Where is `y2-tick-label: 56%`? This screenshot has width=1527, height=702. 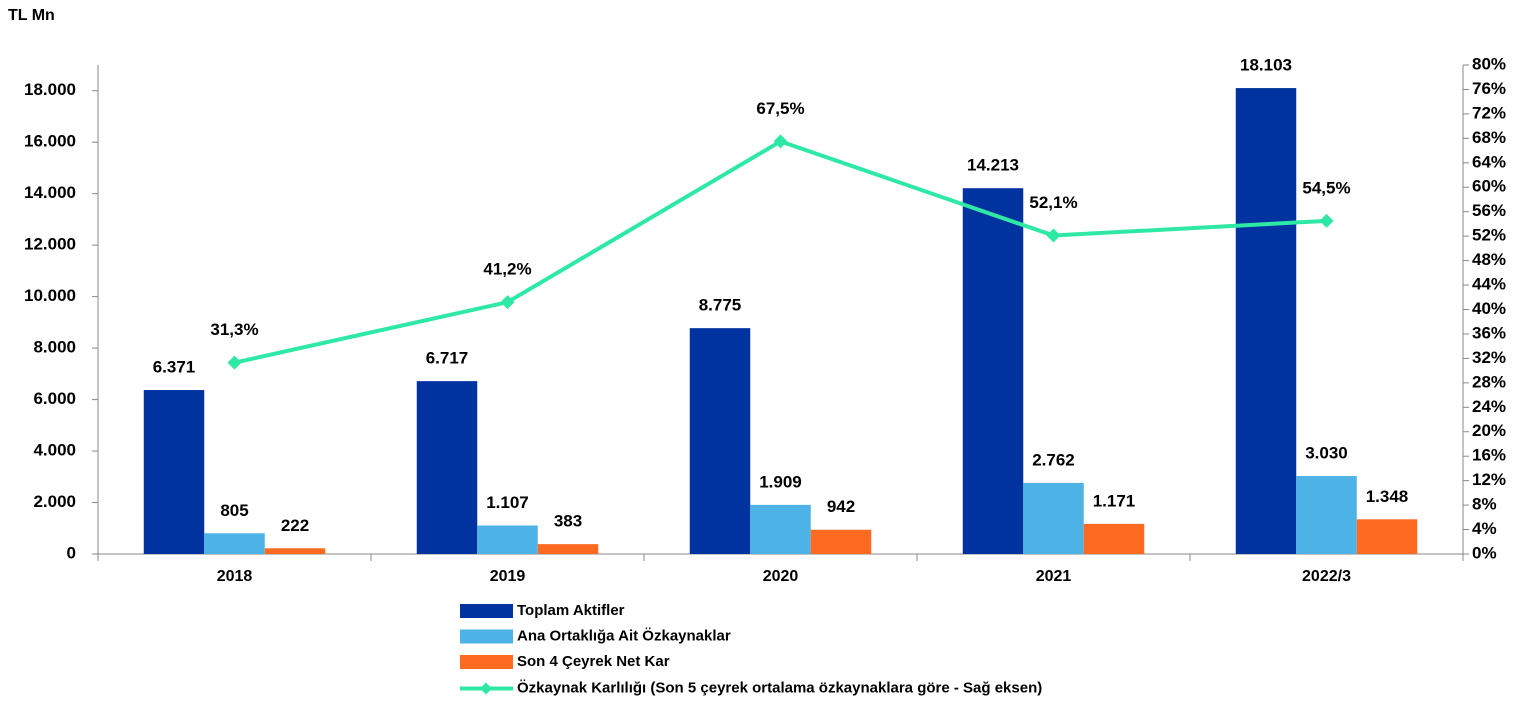 y2-tick-label: 56% is located at coordinates (1489, 210).